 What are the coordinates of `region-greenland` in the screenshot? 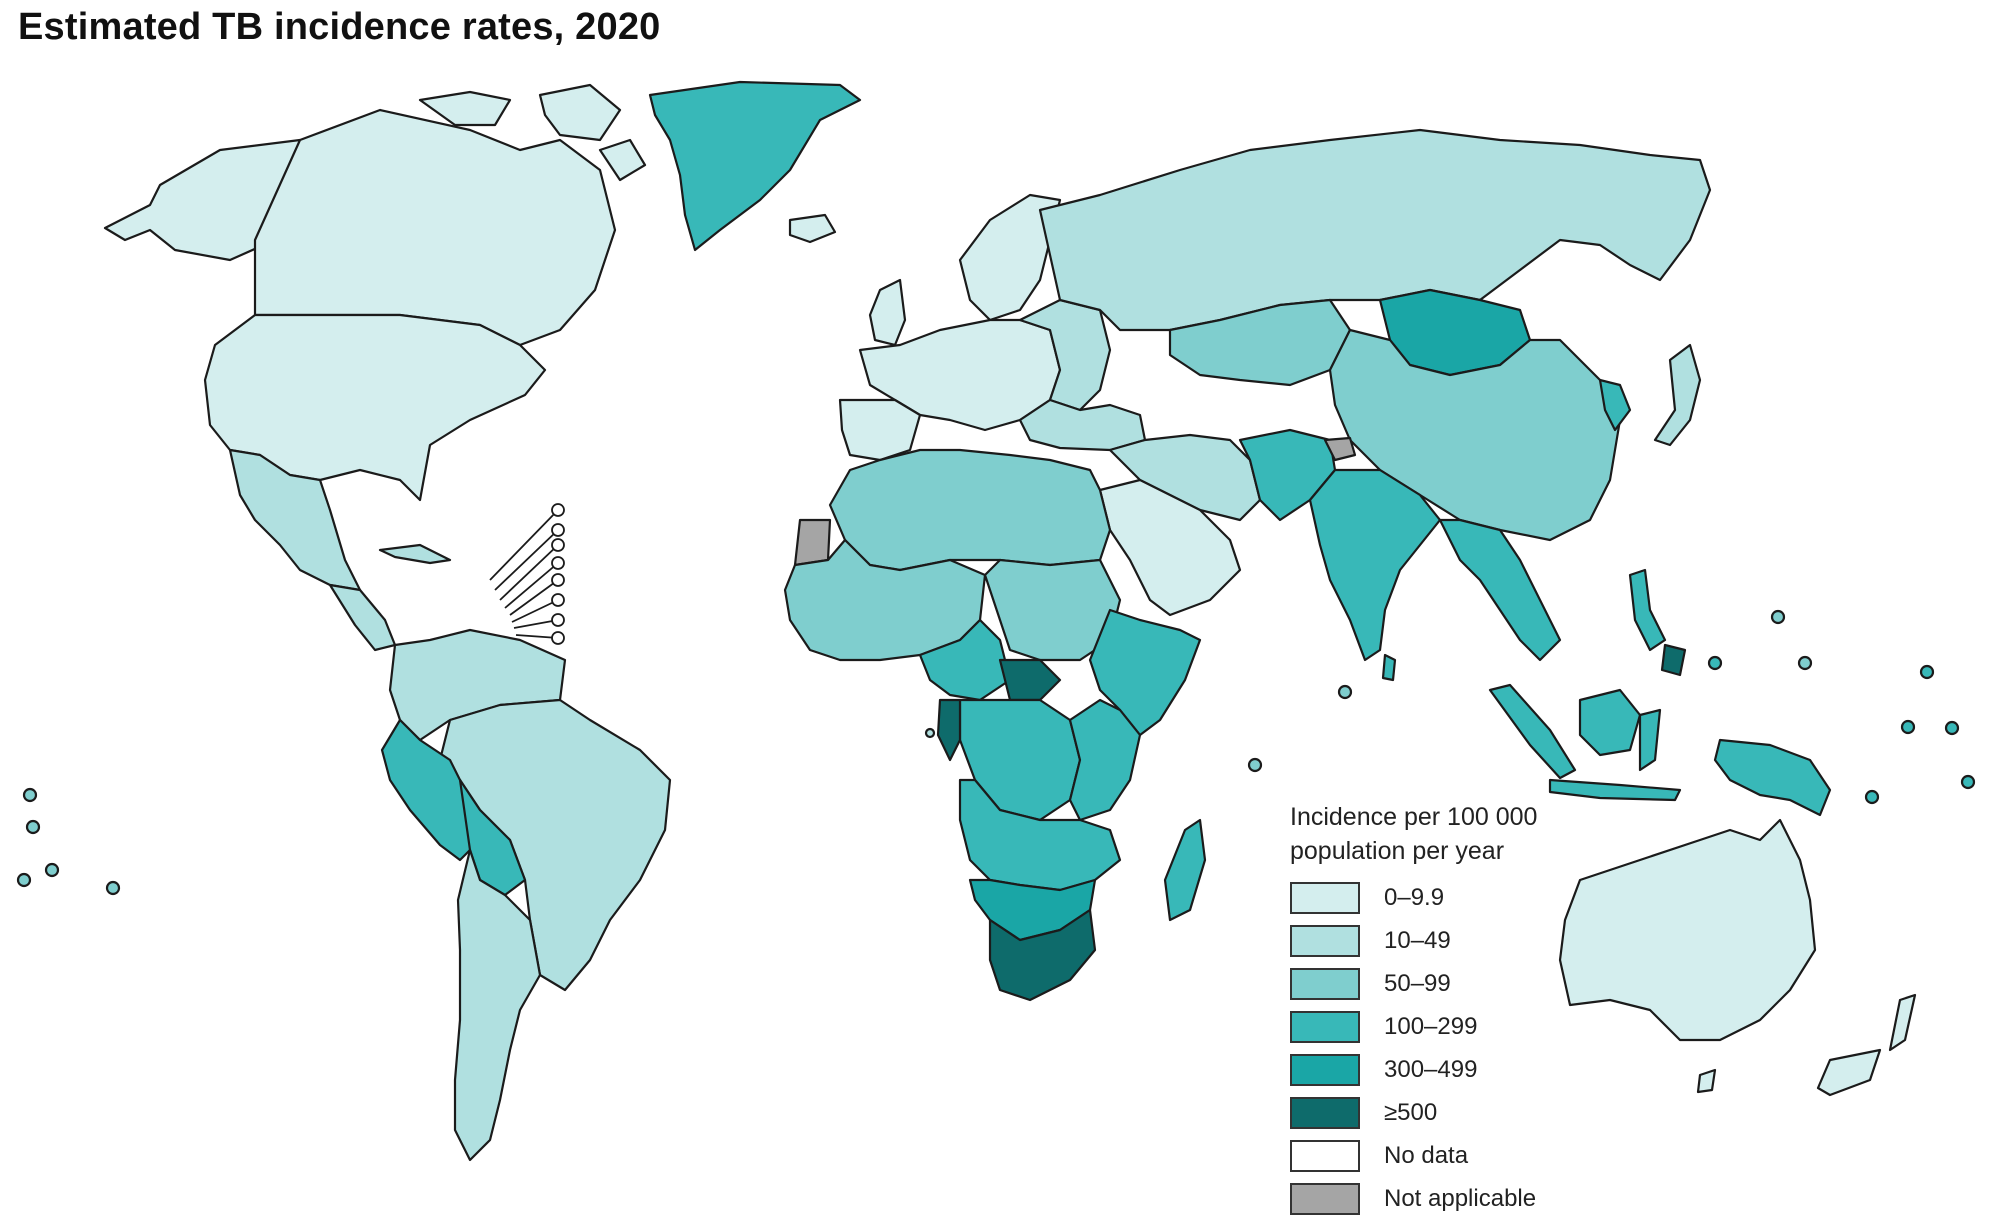 It's located at (755, 166).